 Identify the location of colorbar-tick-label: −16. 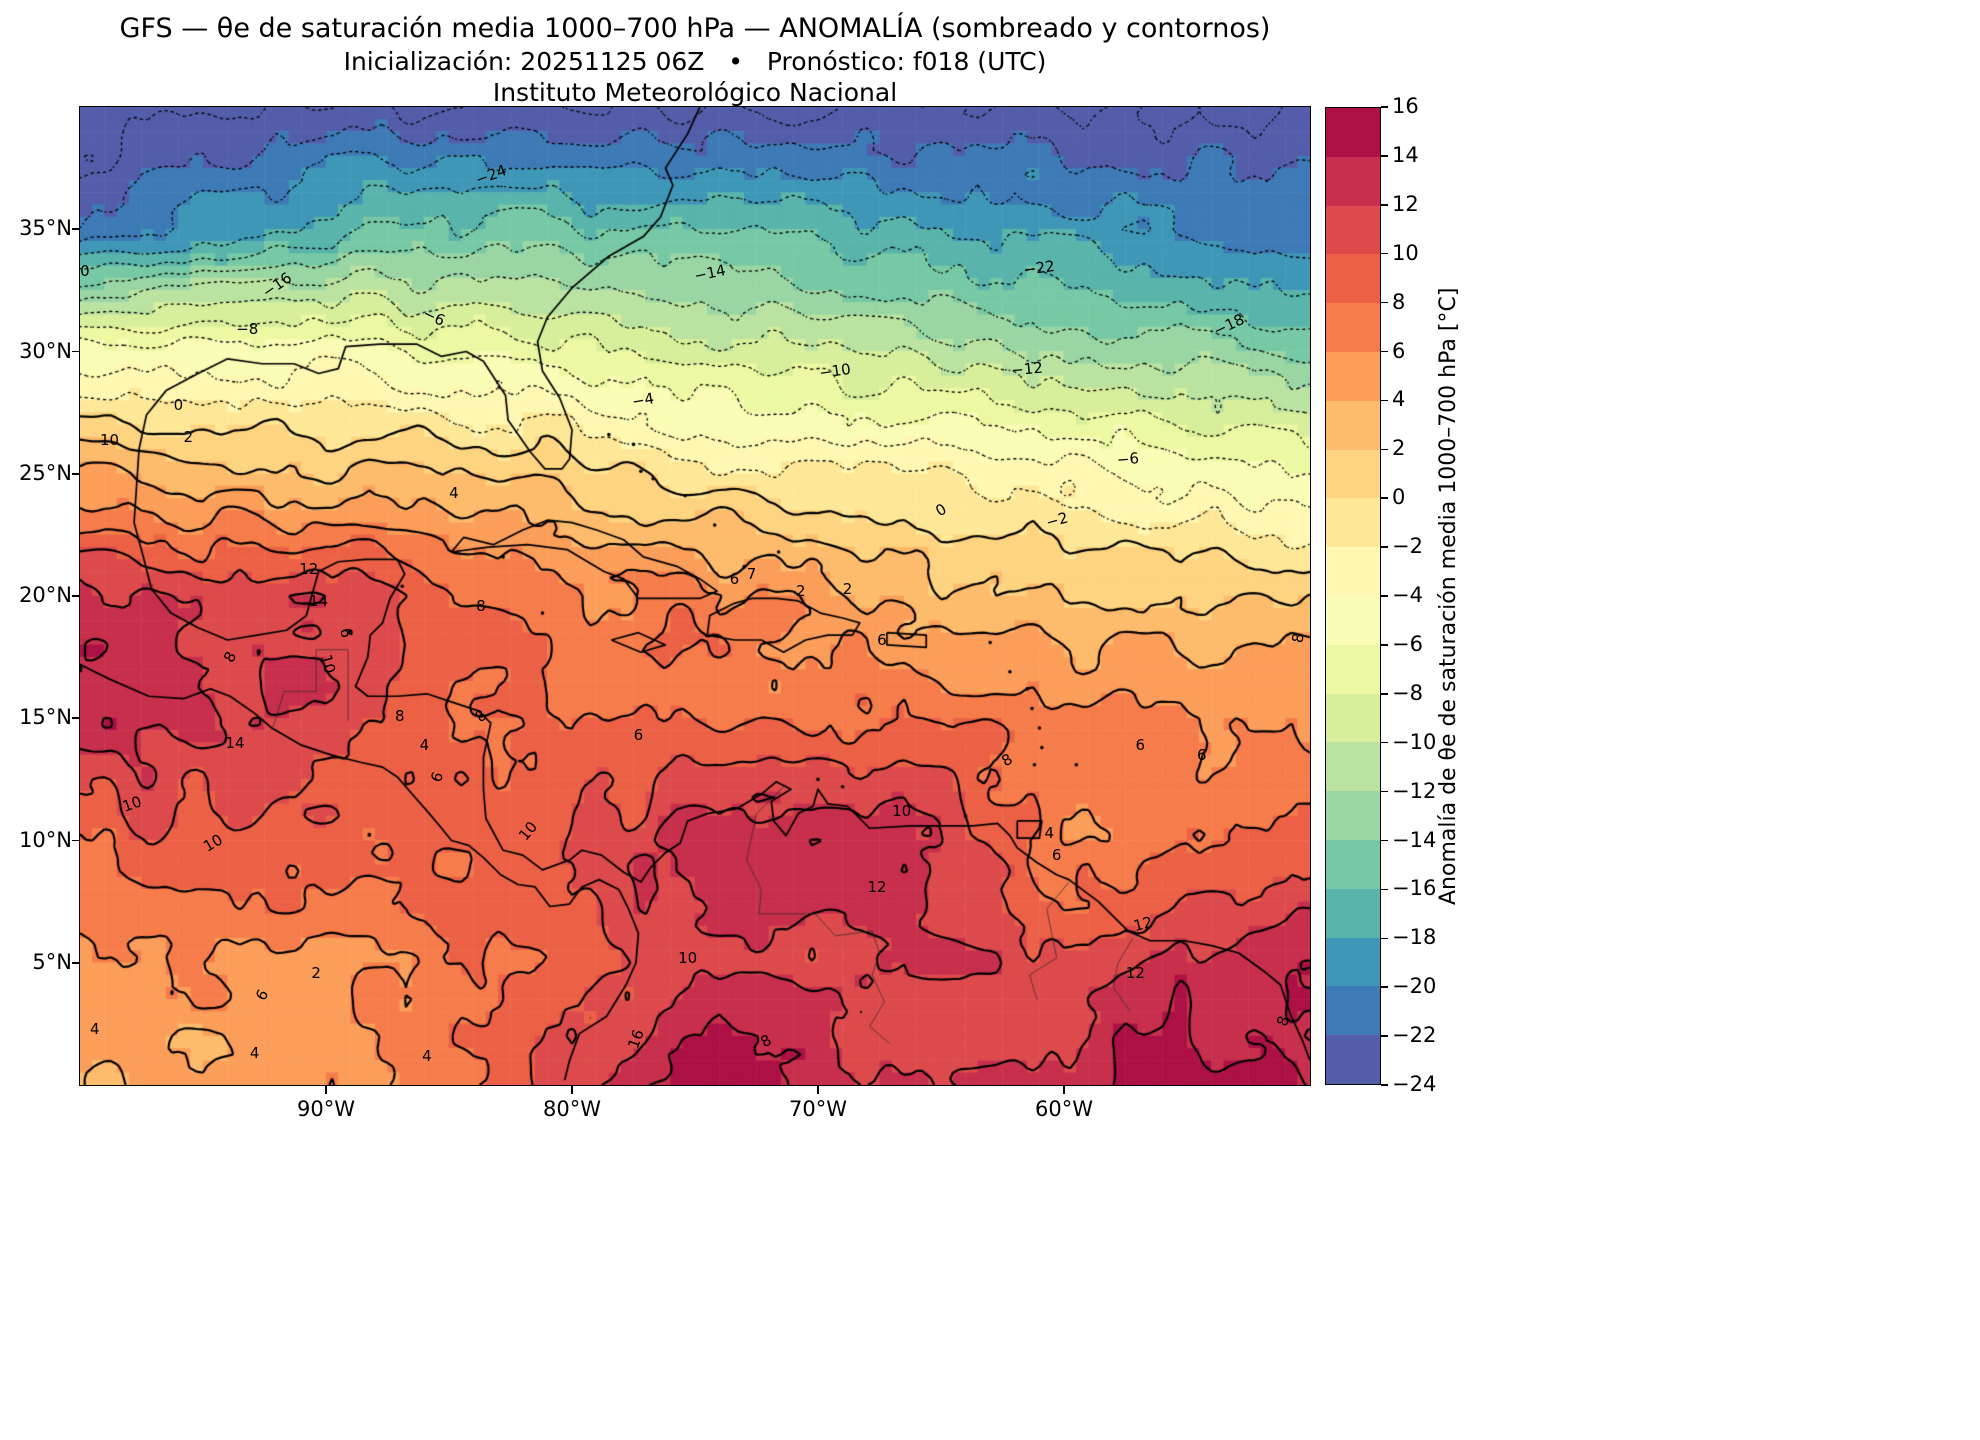
(1414, 888).